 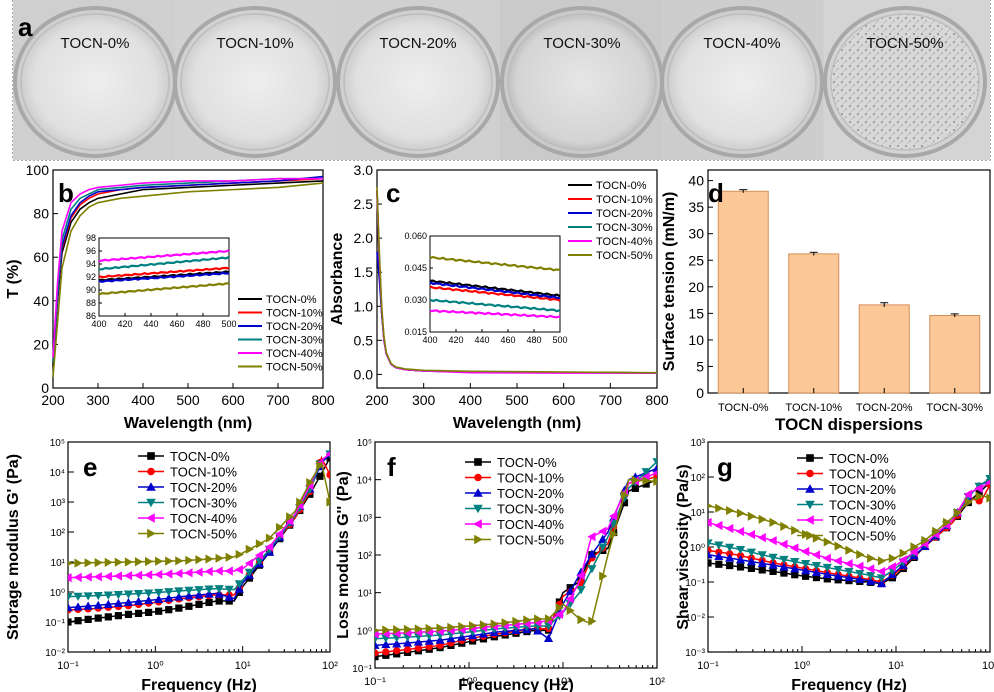 What do you see at coordinates (415, 332) in the screenshot?
I see `inset-y-tick-label: 0.015` at bounding box center [415, 332].